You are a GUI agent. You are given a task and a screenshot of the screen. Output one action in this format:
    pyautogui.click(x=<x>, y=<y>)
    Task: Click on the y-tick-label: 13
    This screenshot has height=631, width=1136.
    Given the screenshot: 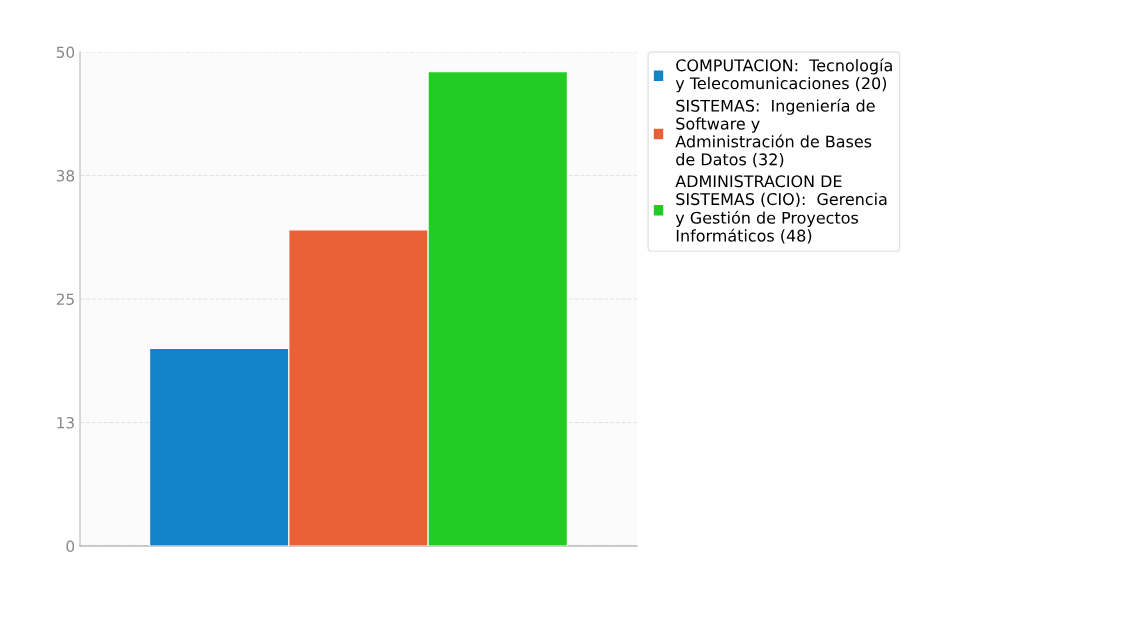 What is the action you would take?
    pyautogui.click(x=65, y=422)
    